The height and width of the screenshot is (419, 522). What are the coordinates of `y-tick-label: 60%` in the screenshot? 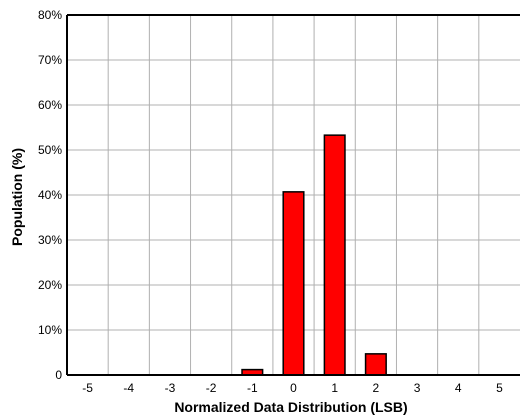 It's located at (50, 105).